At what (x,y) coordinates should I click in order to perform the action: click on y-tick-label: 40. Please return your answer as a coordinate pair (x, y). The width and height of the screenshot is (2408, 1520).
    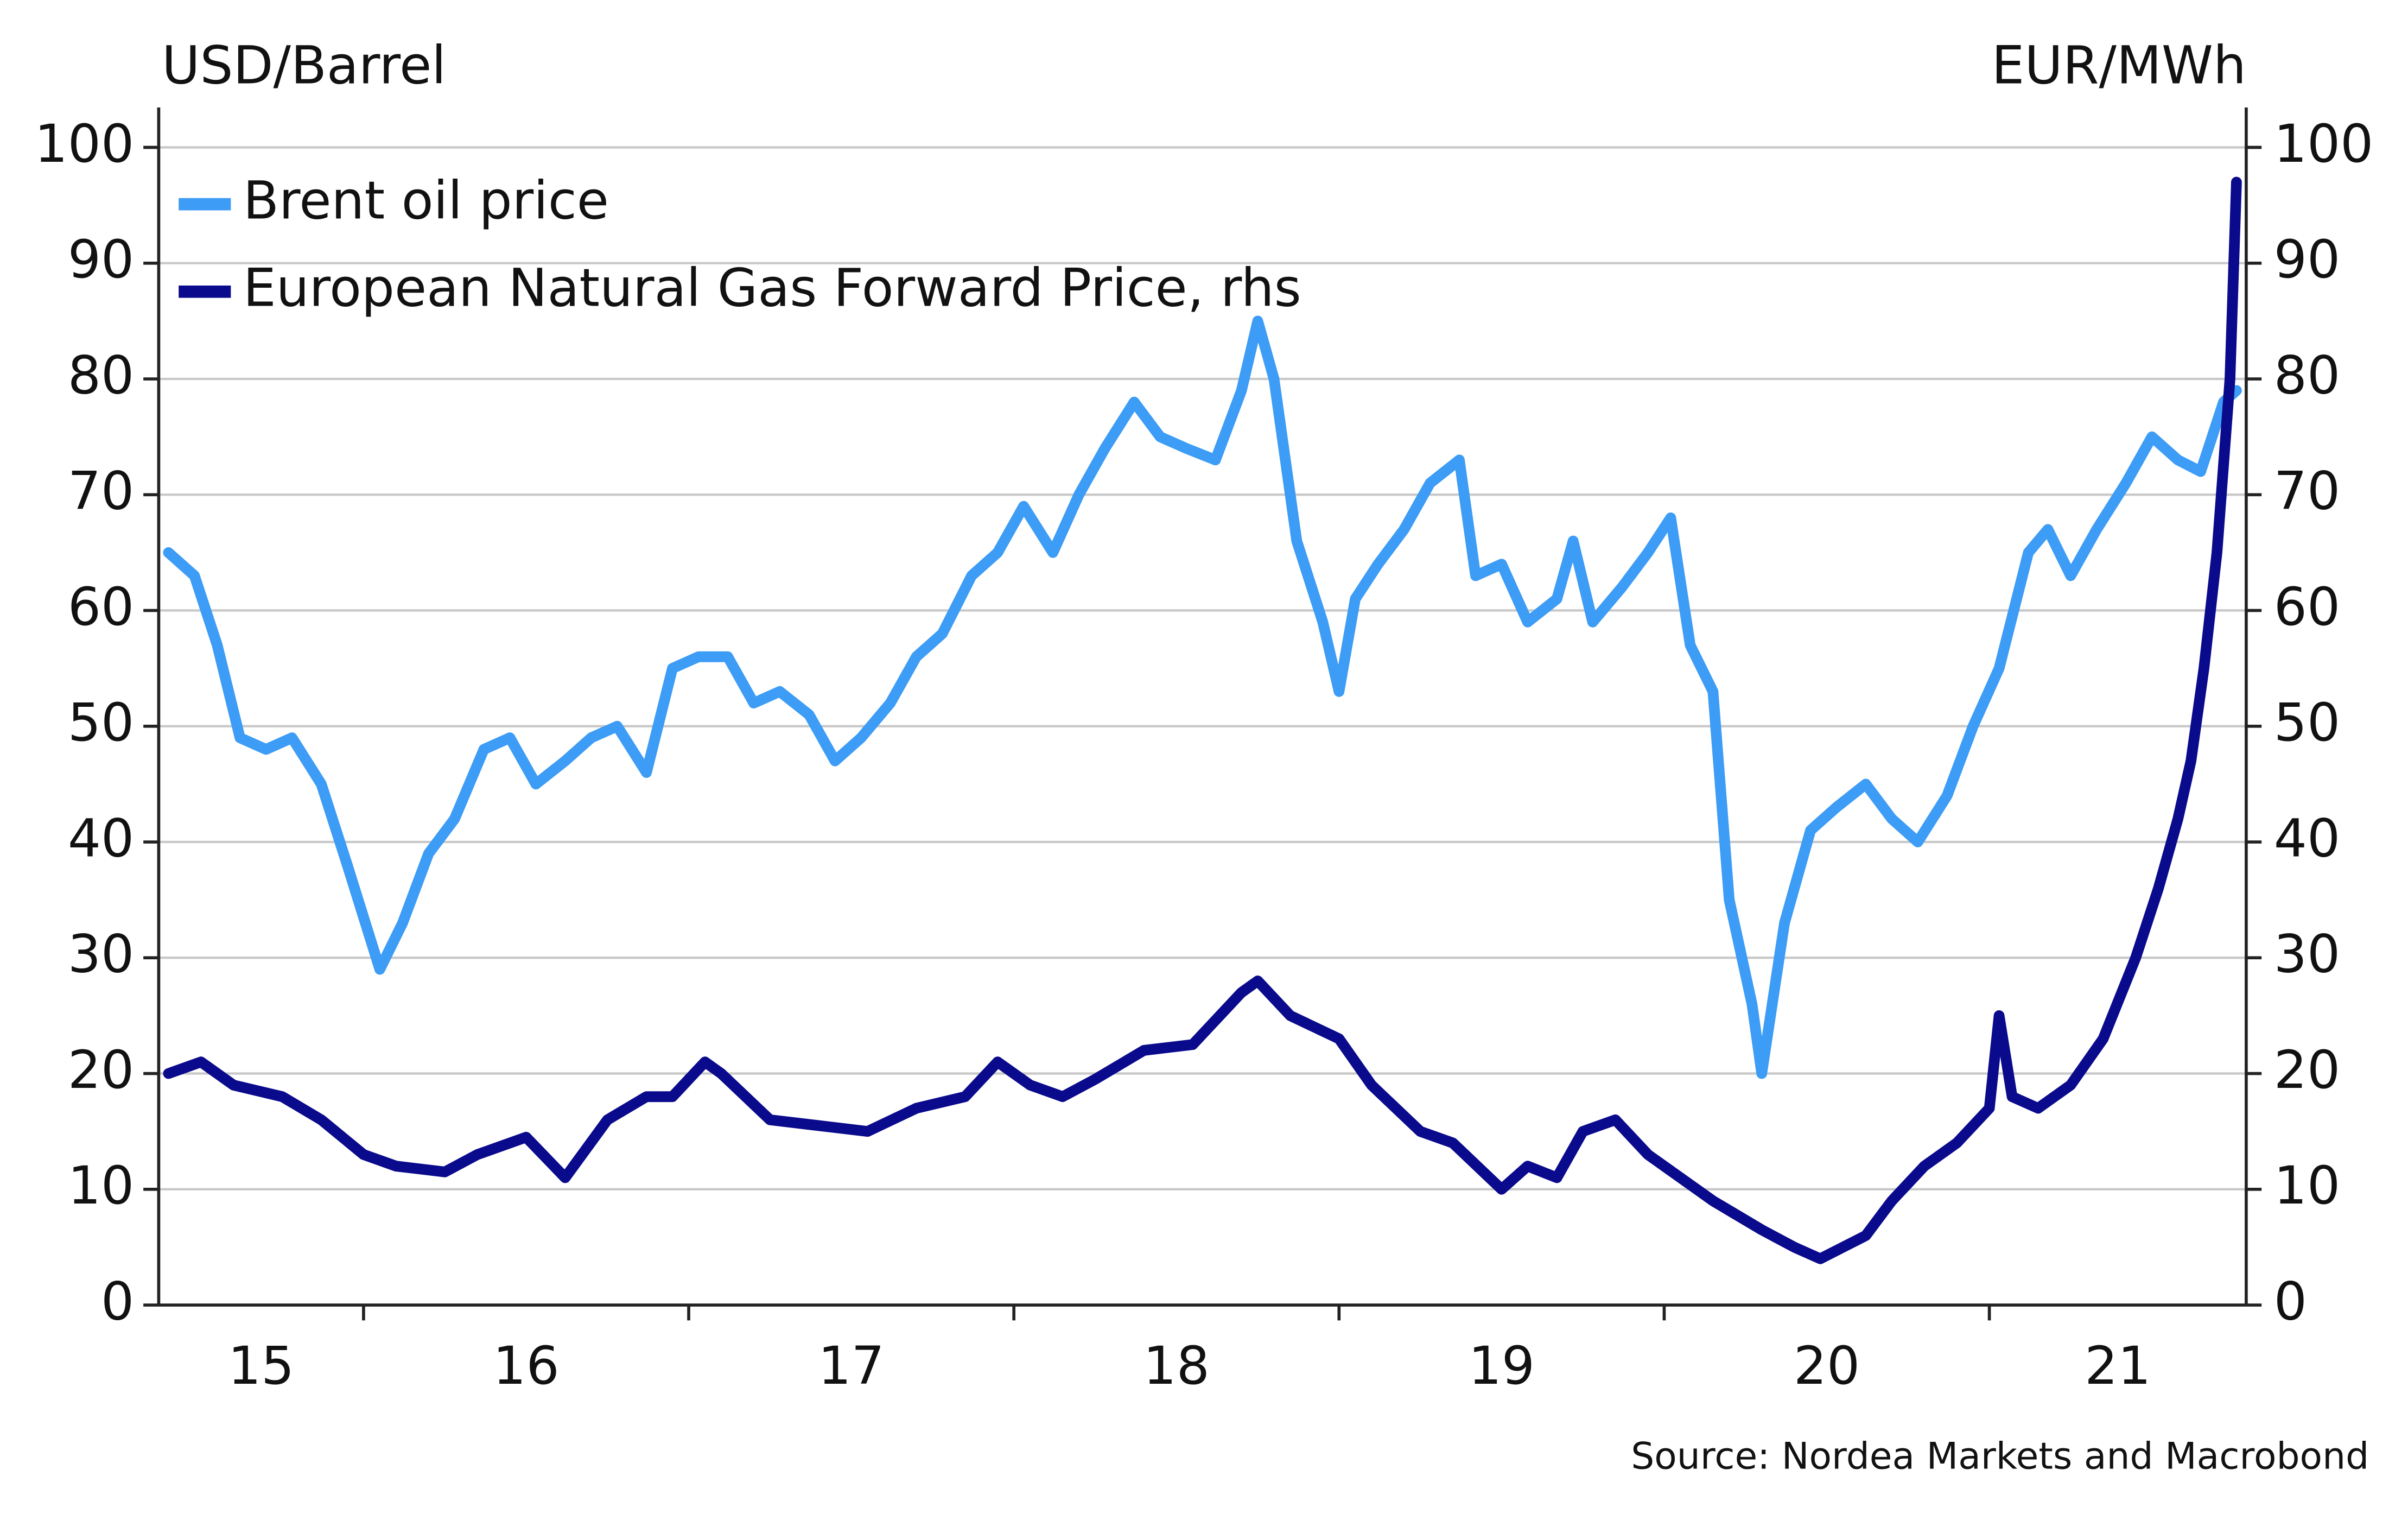
    Looking at the image, I should click on (101, 838).